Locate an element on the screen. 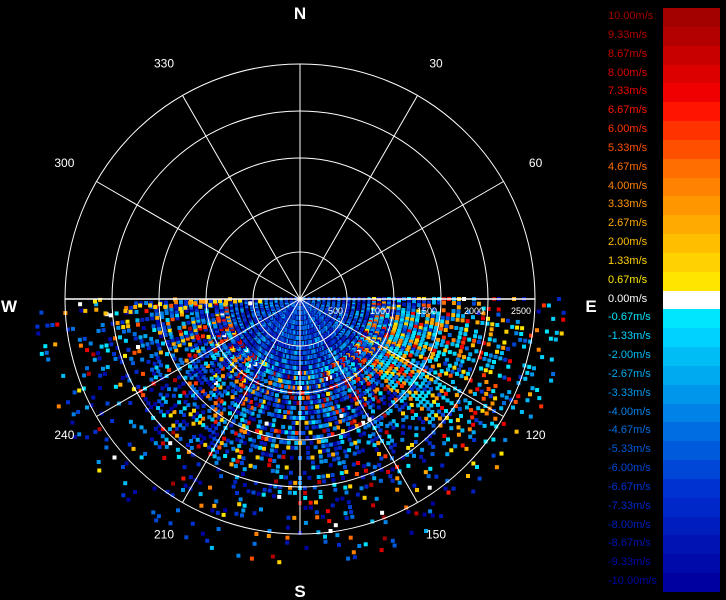 The width and height of the screenshot is (726, 600). legend-label: 3.33m/s is located at coordinates (628, 204).